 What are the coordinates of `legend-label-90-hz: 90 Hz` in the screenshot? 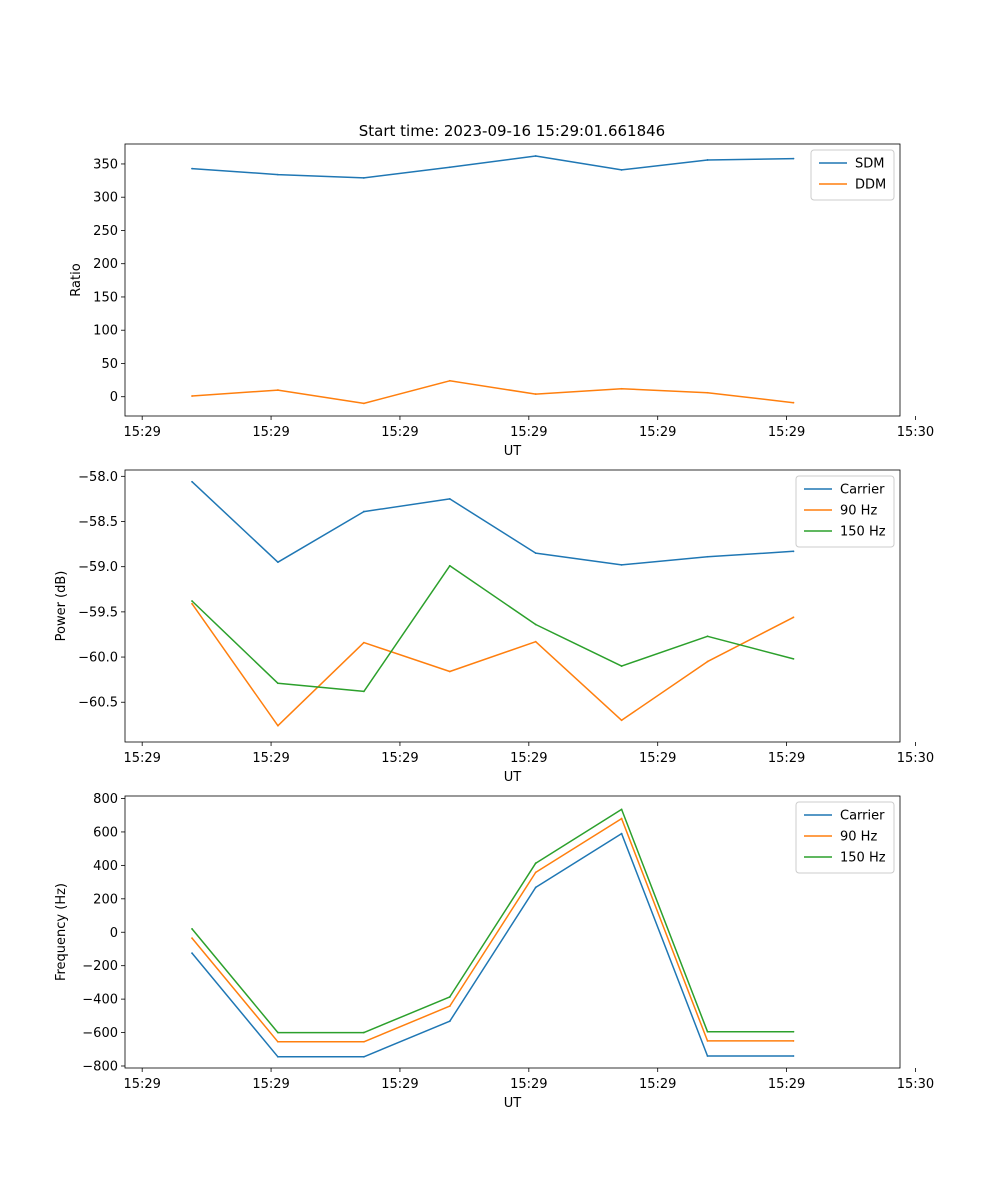 It's located at (858, 511).